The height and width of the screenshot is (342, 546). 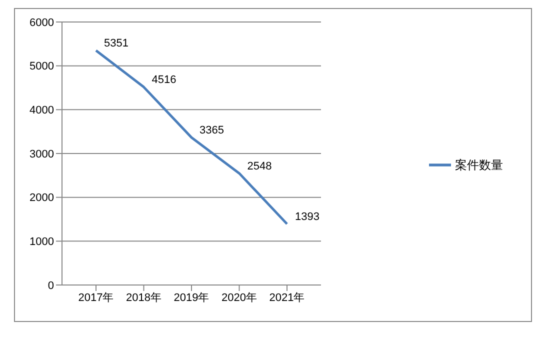 I want to click on y-tick-label: 0, so click(x=51, y=286).